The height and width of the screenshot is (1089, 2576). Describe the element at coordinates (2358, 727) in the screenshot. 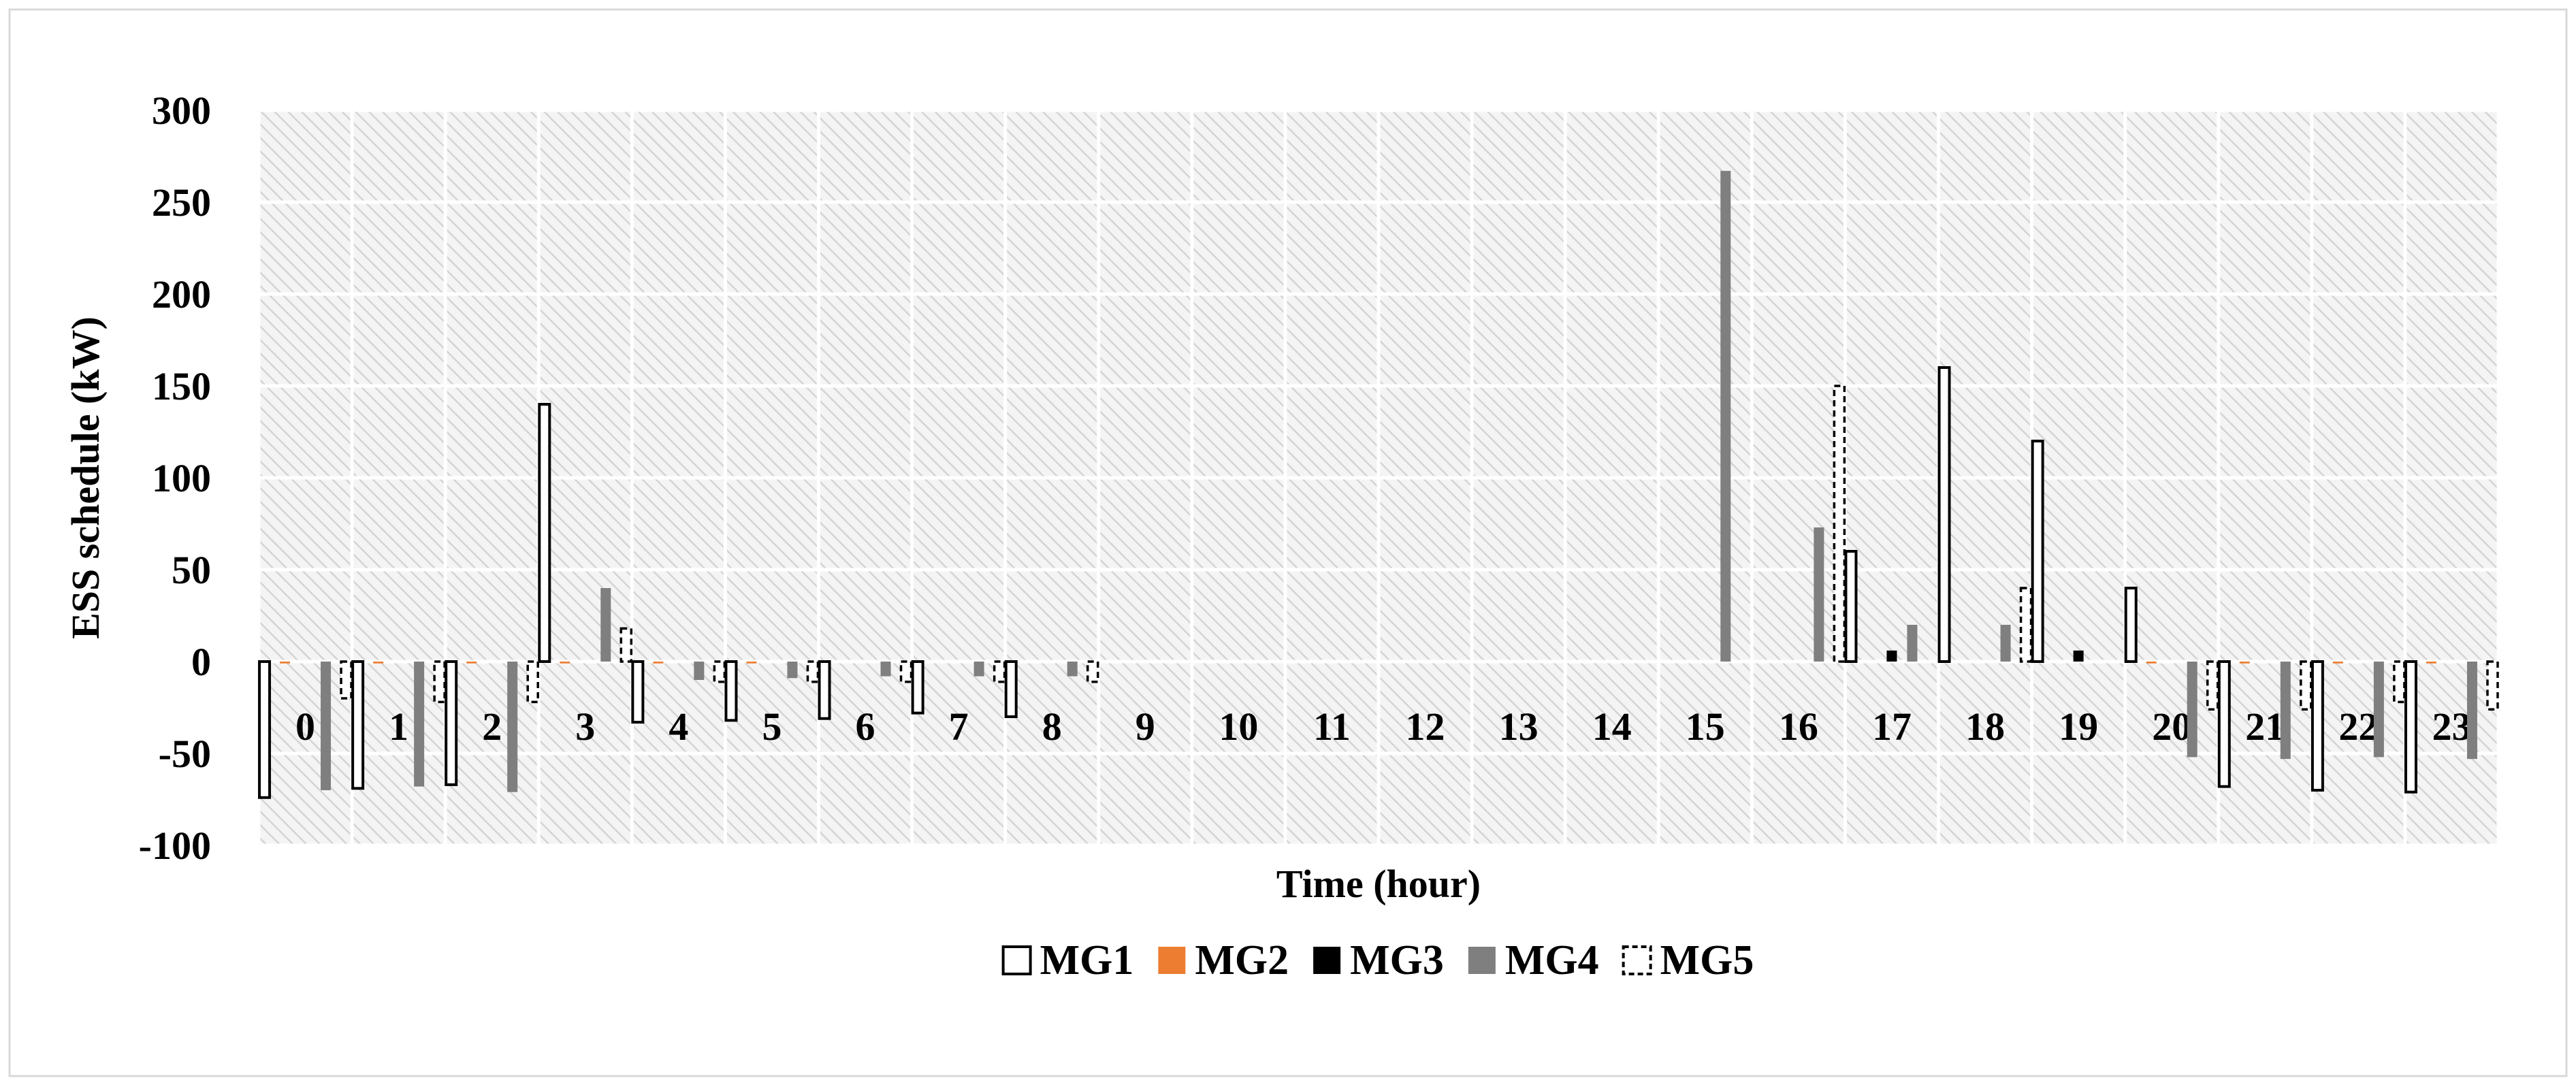

I see `x-tick-label: 22` at that location.